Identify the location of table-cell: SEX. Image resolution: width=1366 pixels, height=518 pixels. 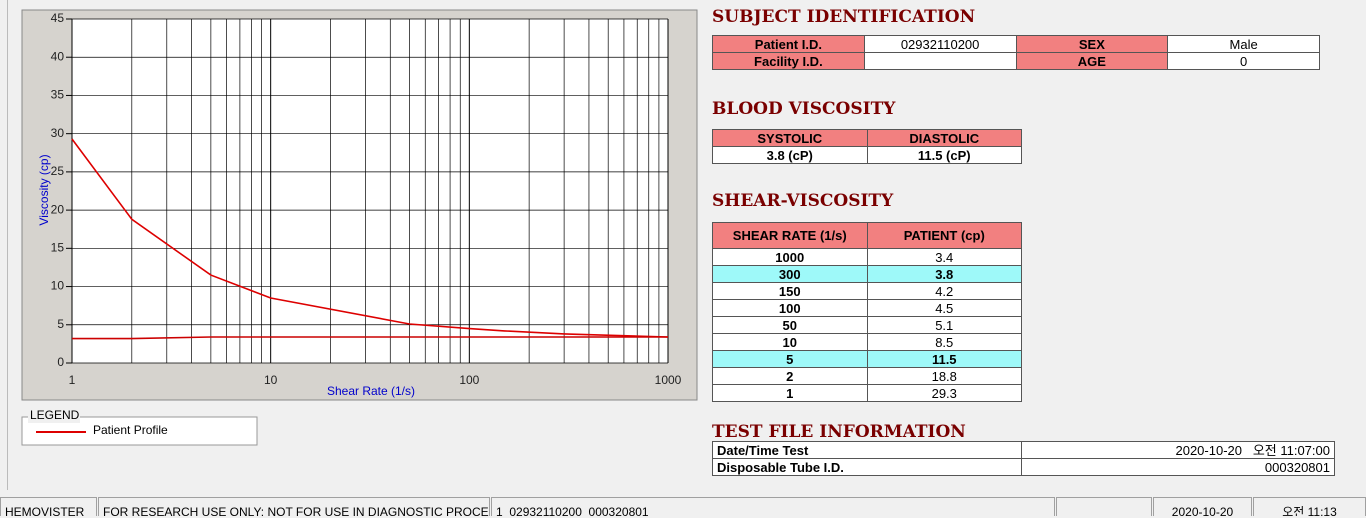
(1092, 44).